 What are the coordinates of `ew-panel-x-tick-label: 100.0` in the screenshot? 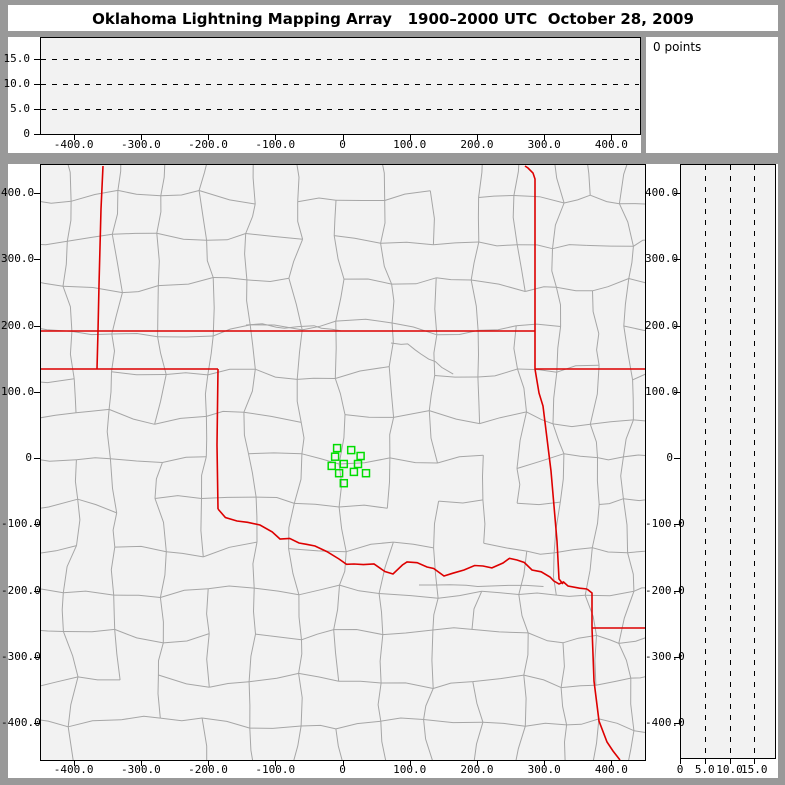 It's located at (410, 144).